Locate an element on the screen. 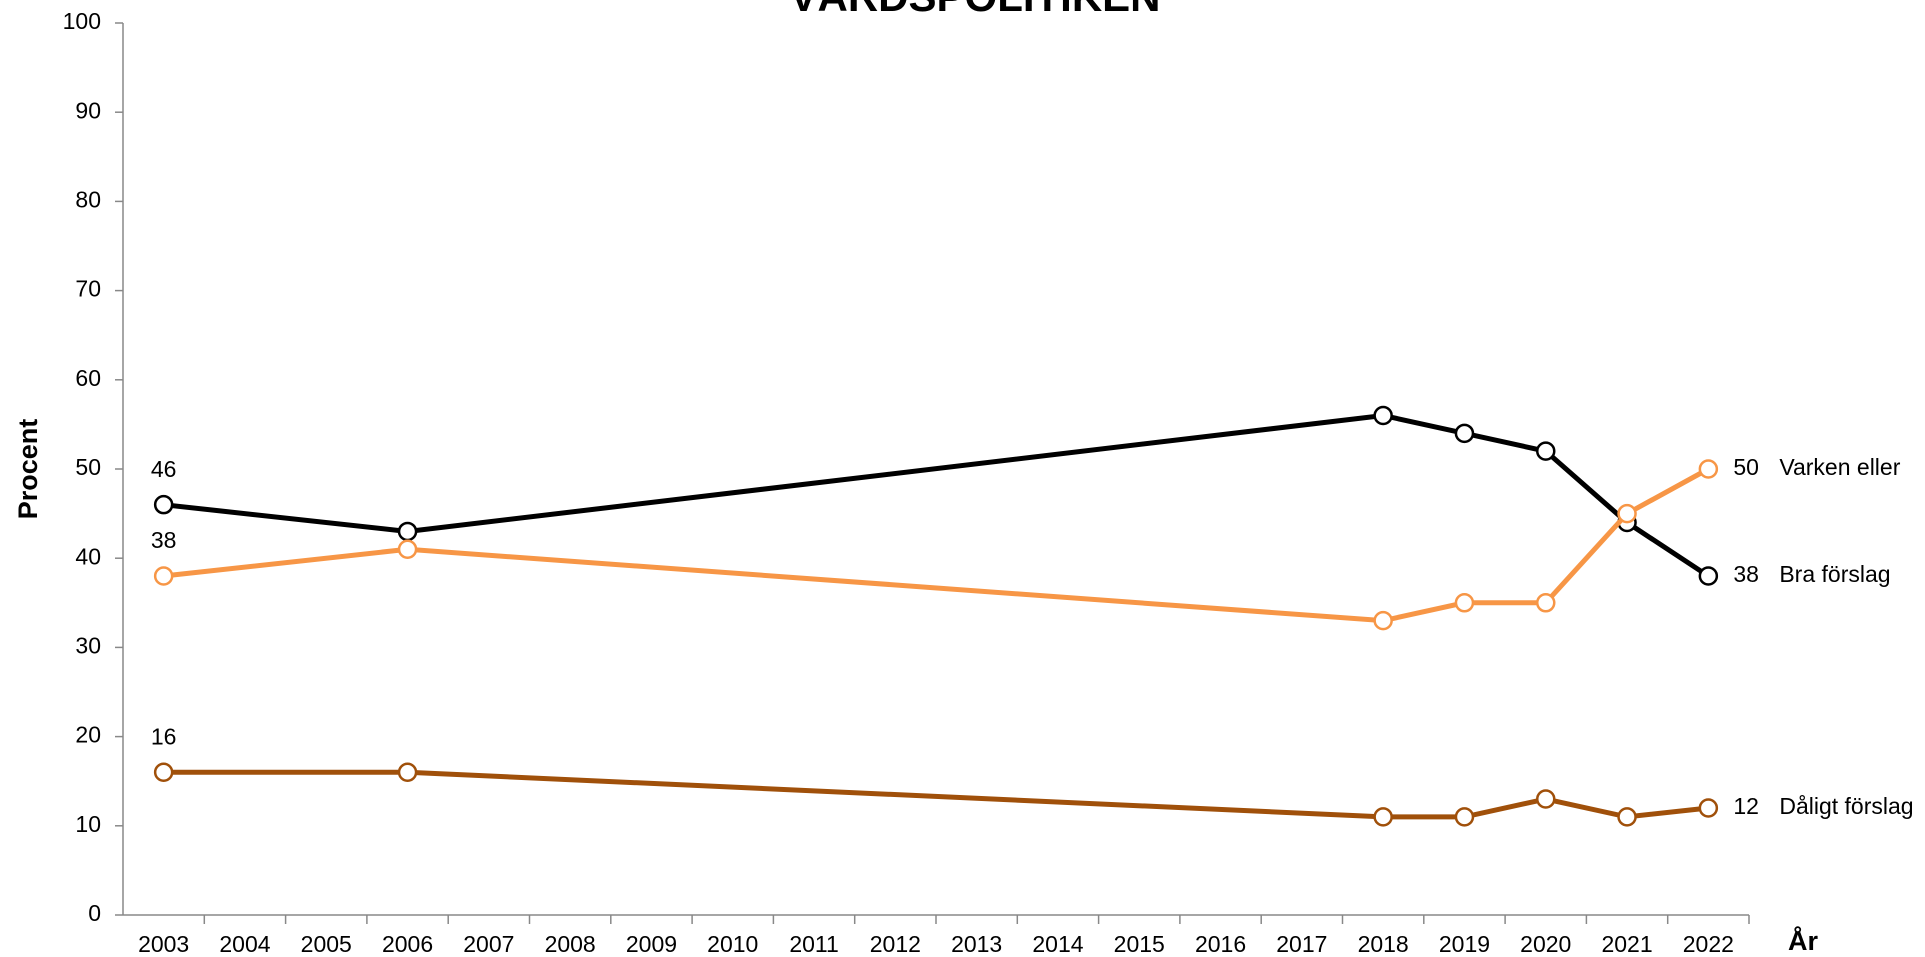 This screenshot has width=1925, height=957. y-tick-label: 70 is located at coordinates (88, 289).